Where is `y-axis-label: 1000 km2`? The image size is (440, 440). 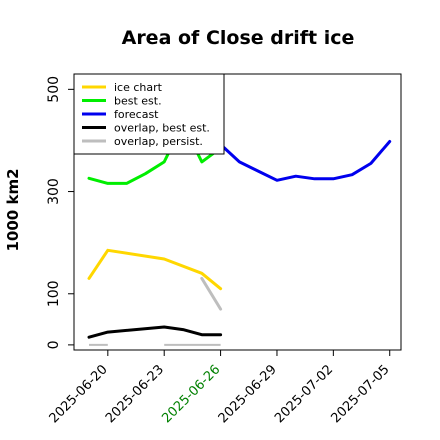
y-axis-label: 1000 km2 is located at coordinates (13, 209).